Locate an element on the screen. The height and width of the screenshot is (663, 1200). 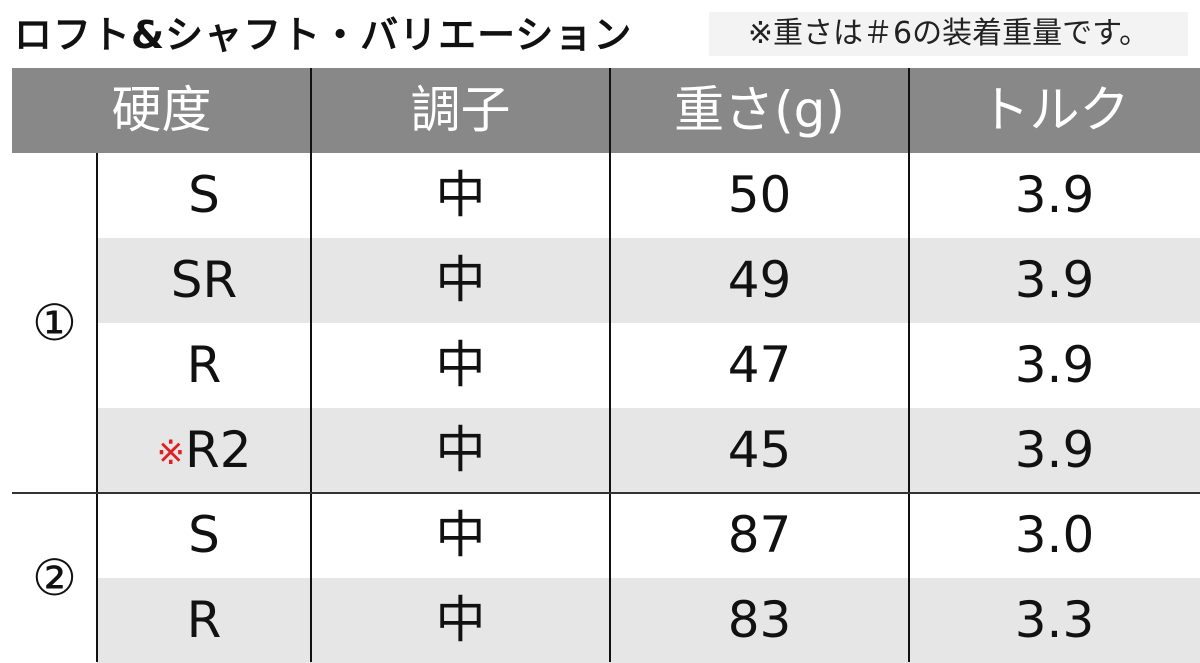
table-row: S 中 87 3.0 is located at coordinates (648, 535).